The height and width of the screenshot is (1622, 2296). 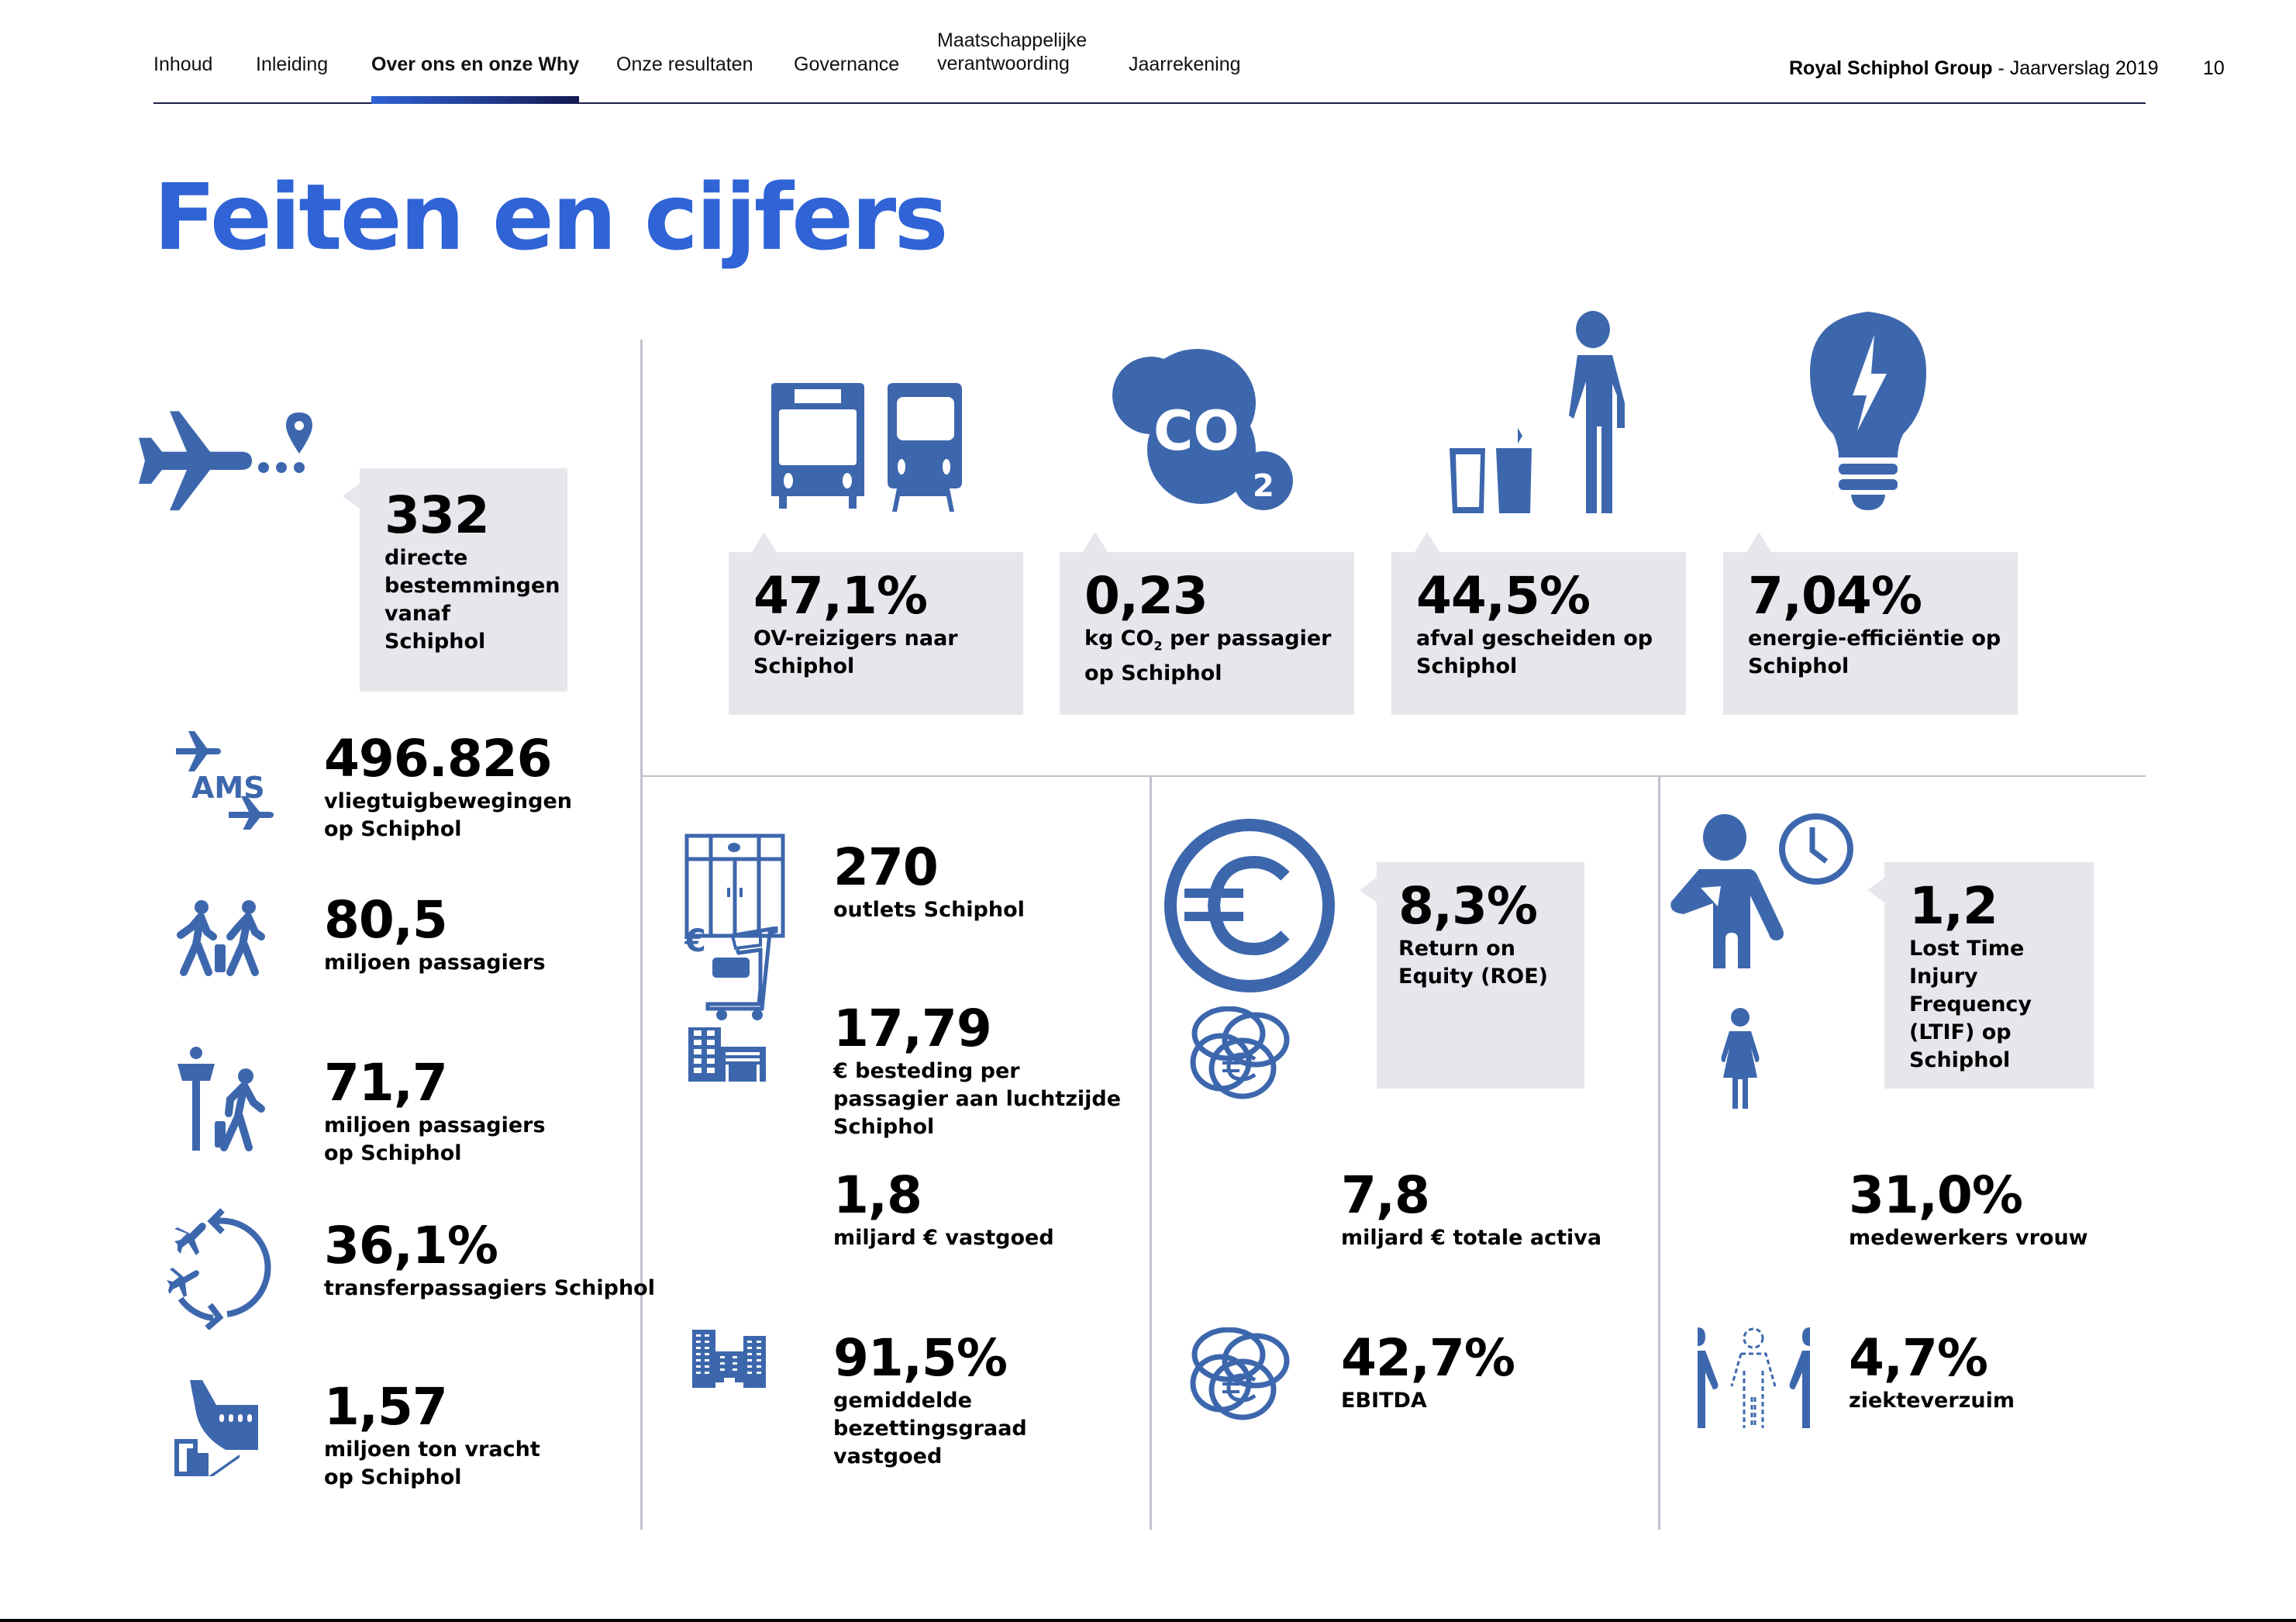 What do you see at coordinates (877, 1195) in the screenshot?
I see `stat-value: 1,8` at bounding box center [877, 1195].